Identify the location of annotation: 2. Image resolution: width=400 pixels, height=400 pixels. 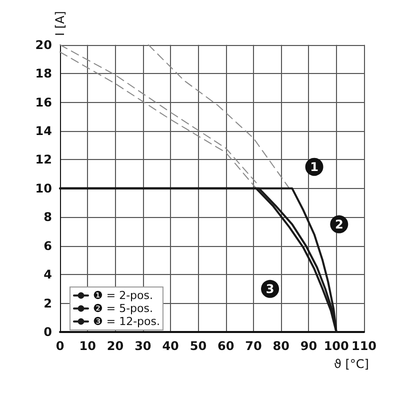
(339, 224).